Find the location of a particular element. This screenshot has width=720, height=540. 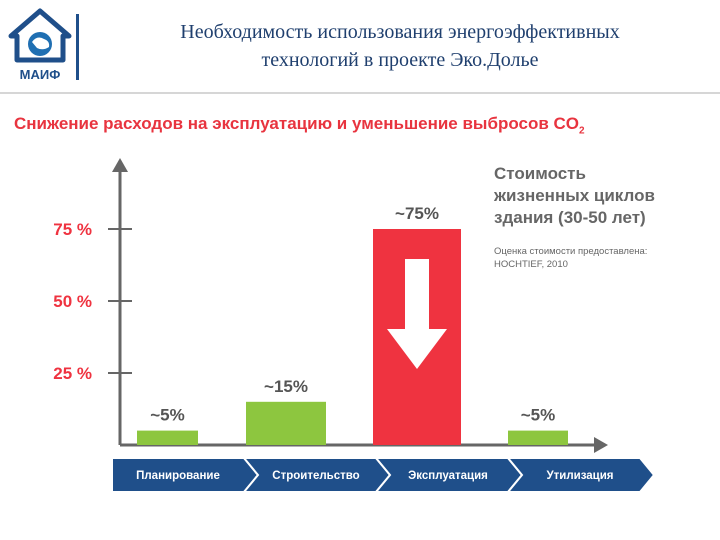

house-icon is located at coordinates (40, 35).